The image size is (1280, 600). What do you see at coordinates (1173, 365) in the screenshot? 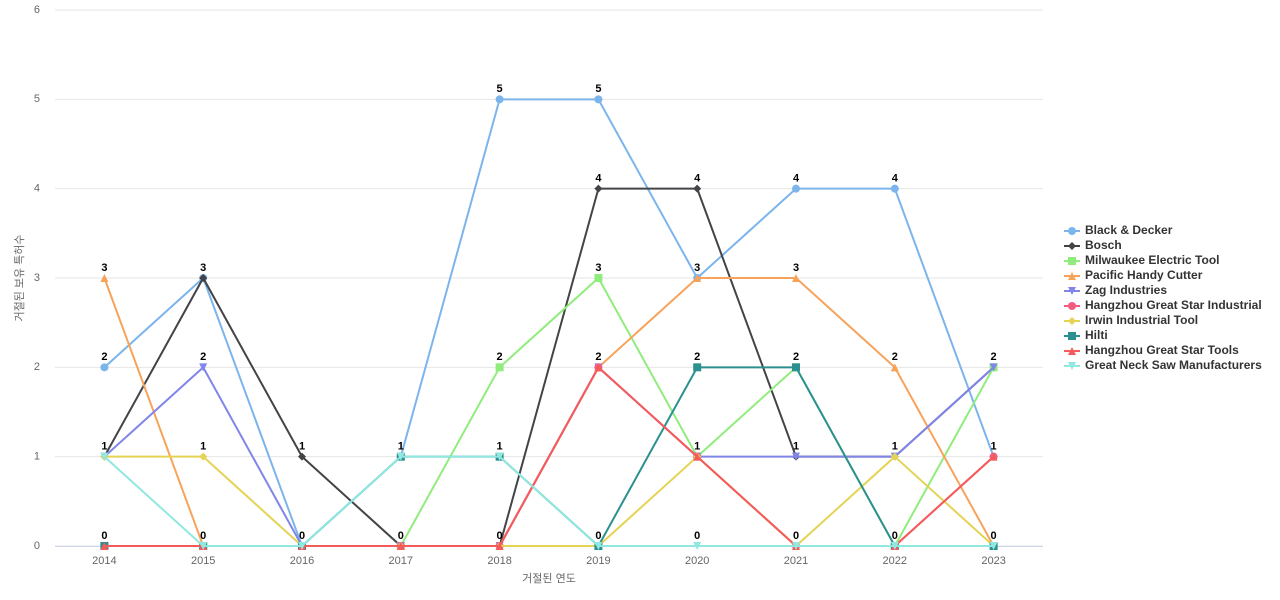
I see `legend-label: Great Neck Saw Manufacturers` at bounding box center [1173, 365].